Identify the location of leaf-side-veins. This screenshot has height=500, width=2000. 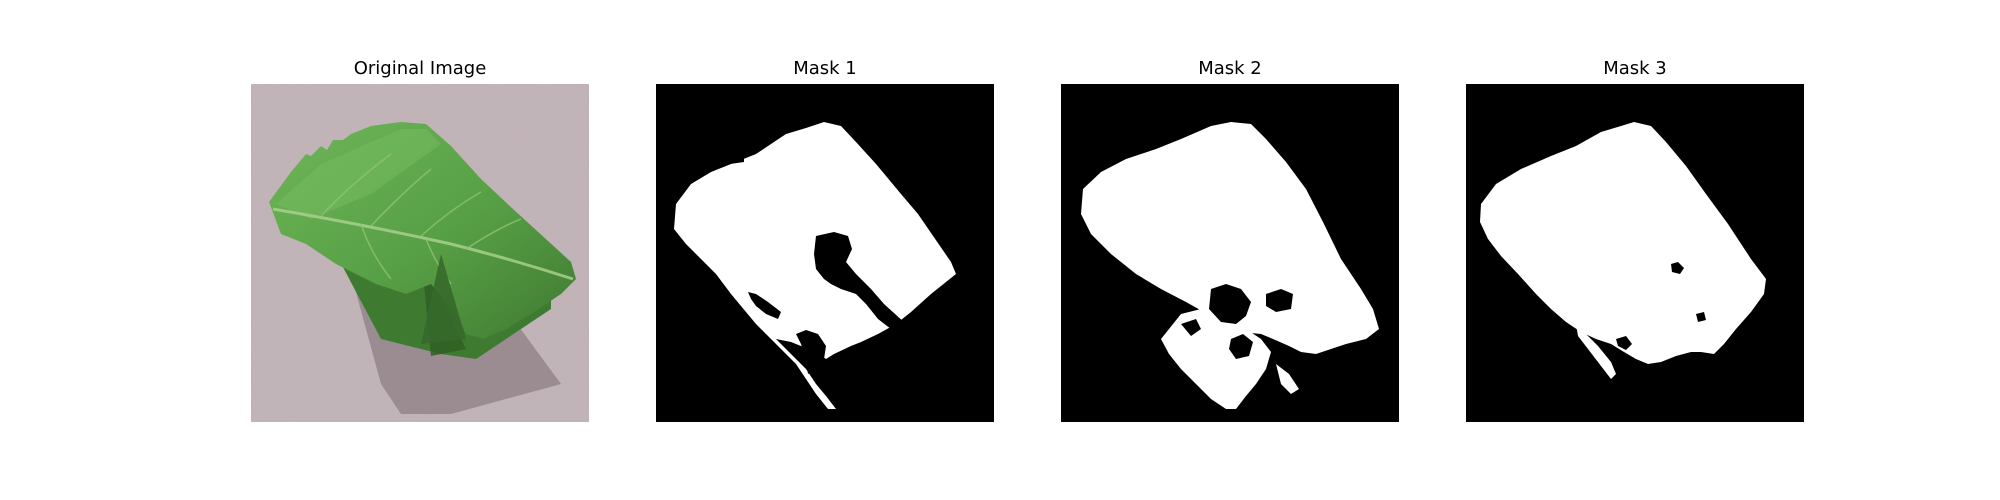
(421, 219).